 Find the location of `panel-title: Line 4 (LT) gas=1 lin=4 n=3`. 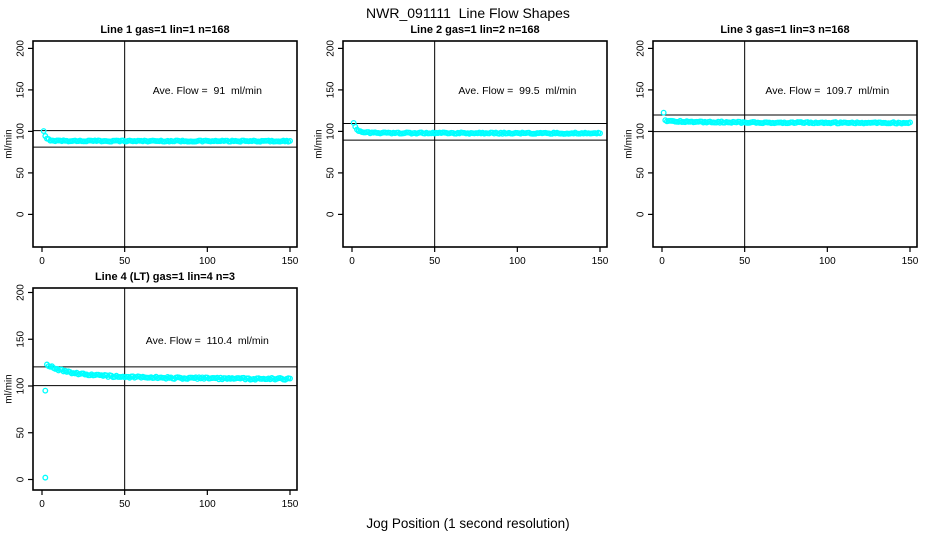

panel-title: Line 4 (LT) gas=1 lin=4 n=3 is located at coordinates (165, 277).